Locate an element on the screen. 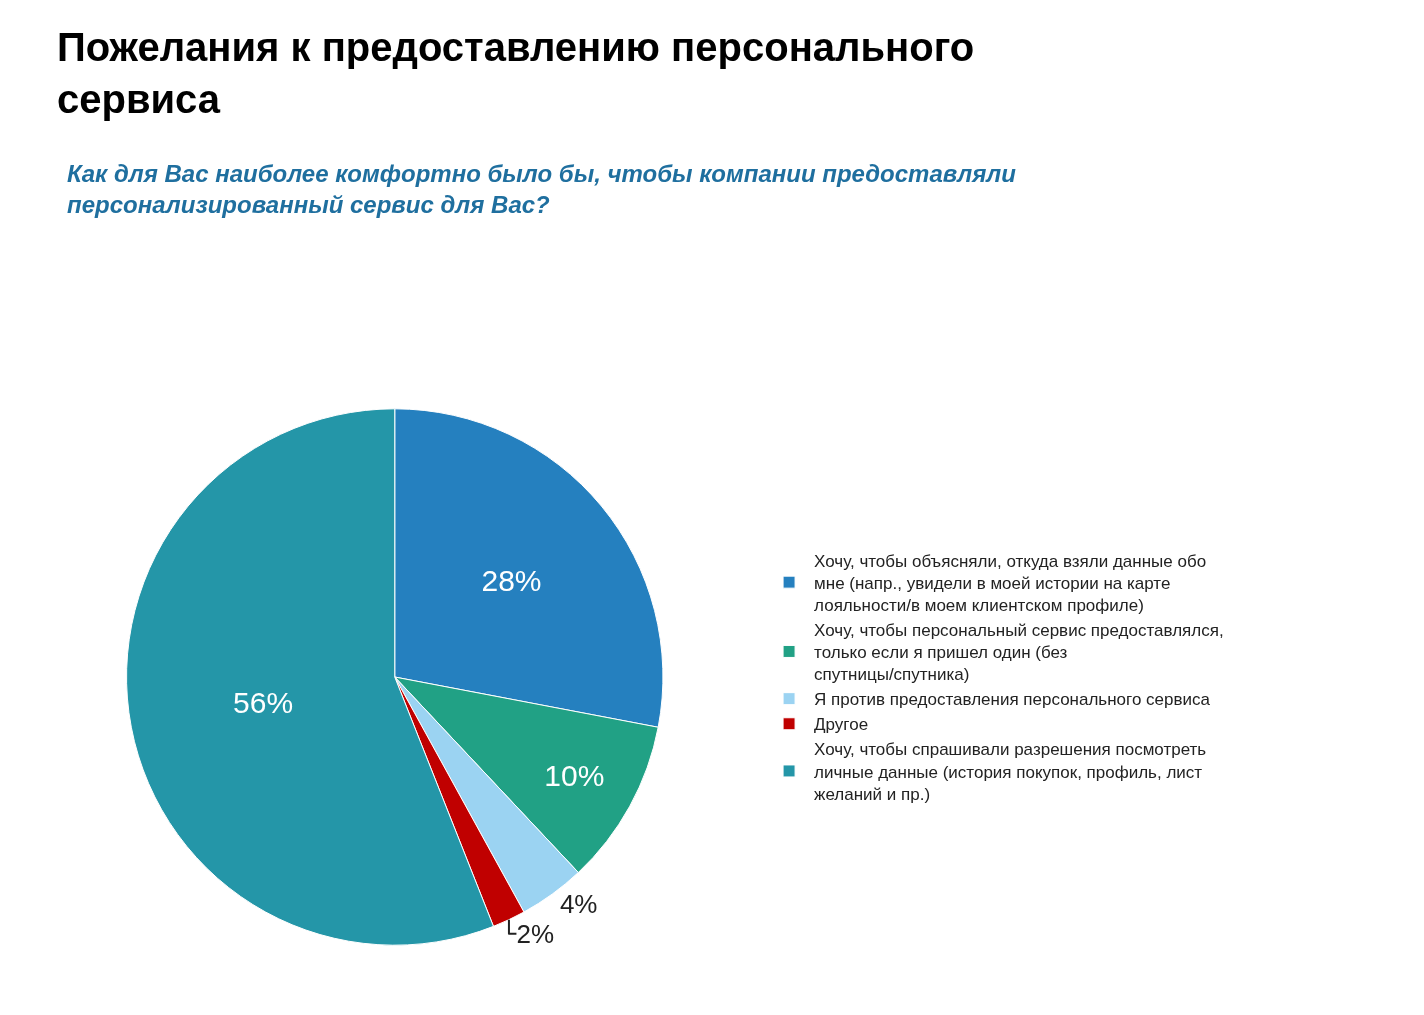 This screenshot has width=1424, height=1015. data-label: 4% is located at coordinates (578, 903).